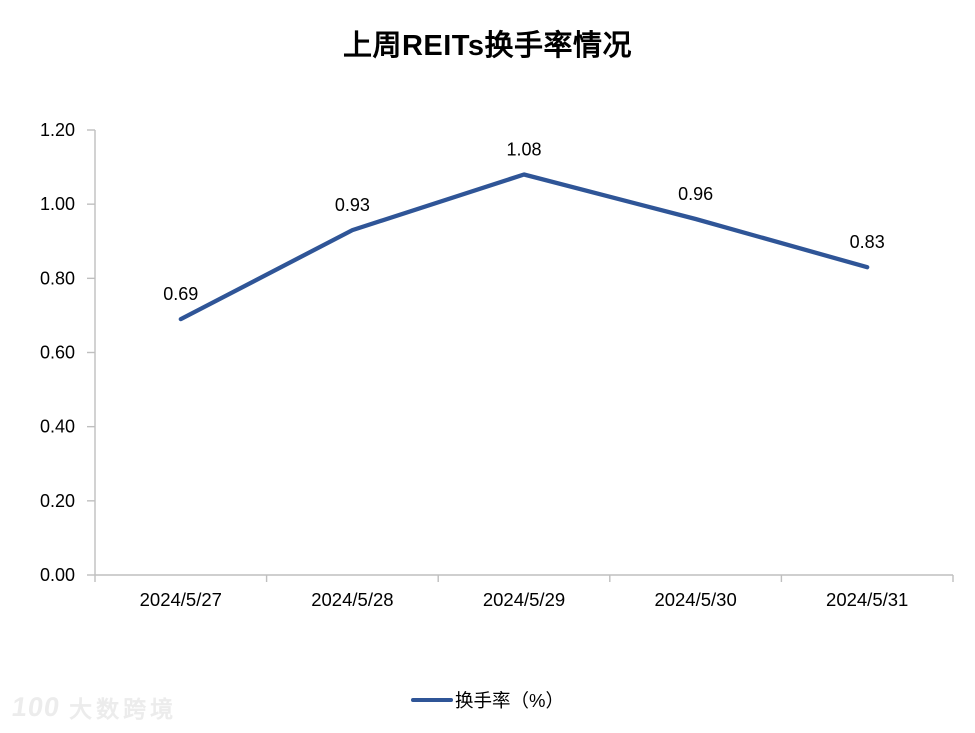 This screenshot has width=975, height=733. I want to click on data-point-label: 0.69, so click(180, 294).